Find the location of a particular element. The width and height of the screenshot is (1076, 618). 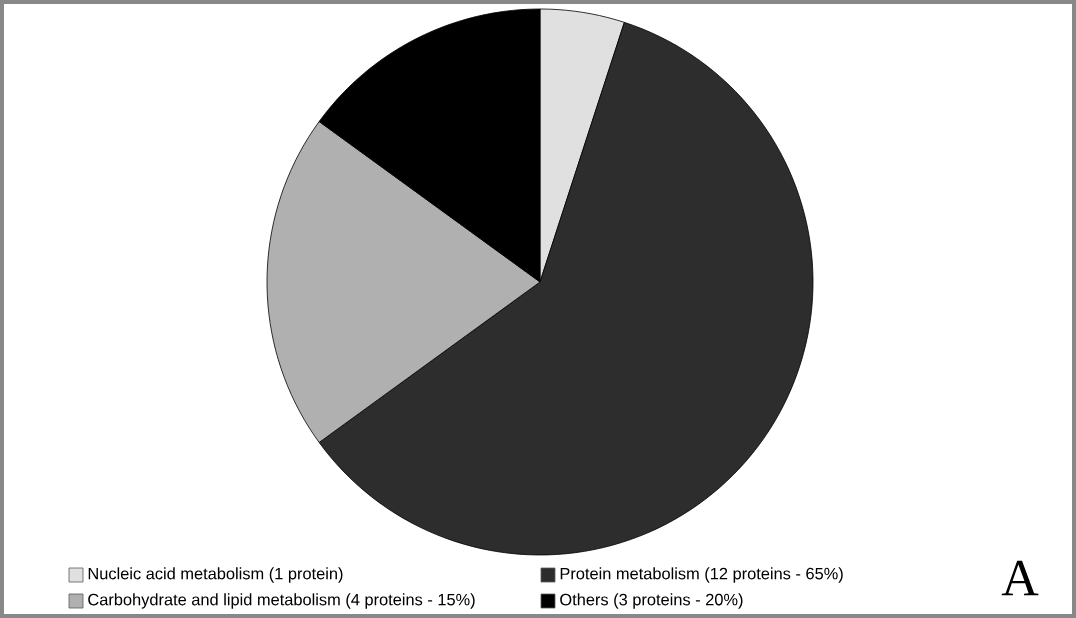

text: A is located at coordinates (1020, 578).